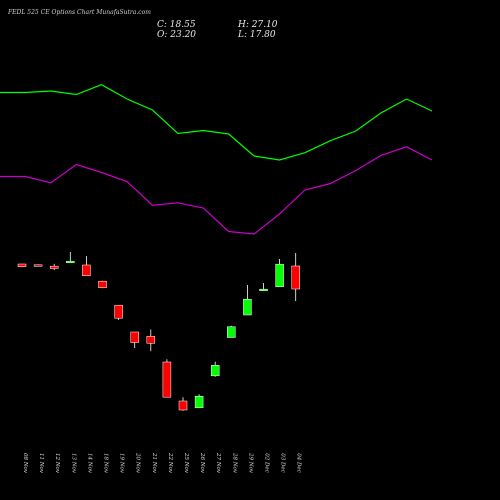 This screenshot has width=500, height=500. I want to click on x-tick-label: 19 Nov, so click(122, 463).